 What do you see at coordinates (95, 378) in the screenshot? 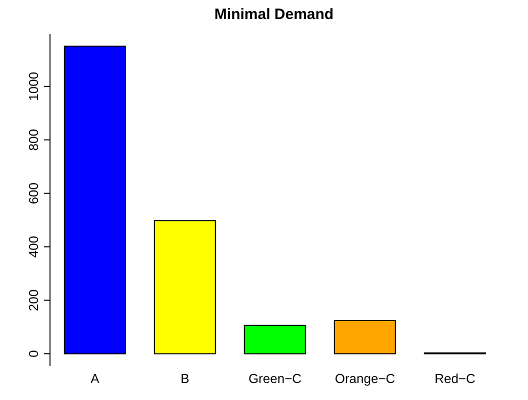
I see `x-tick-label: A` at bounding box center [95, 378].